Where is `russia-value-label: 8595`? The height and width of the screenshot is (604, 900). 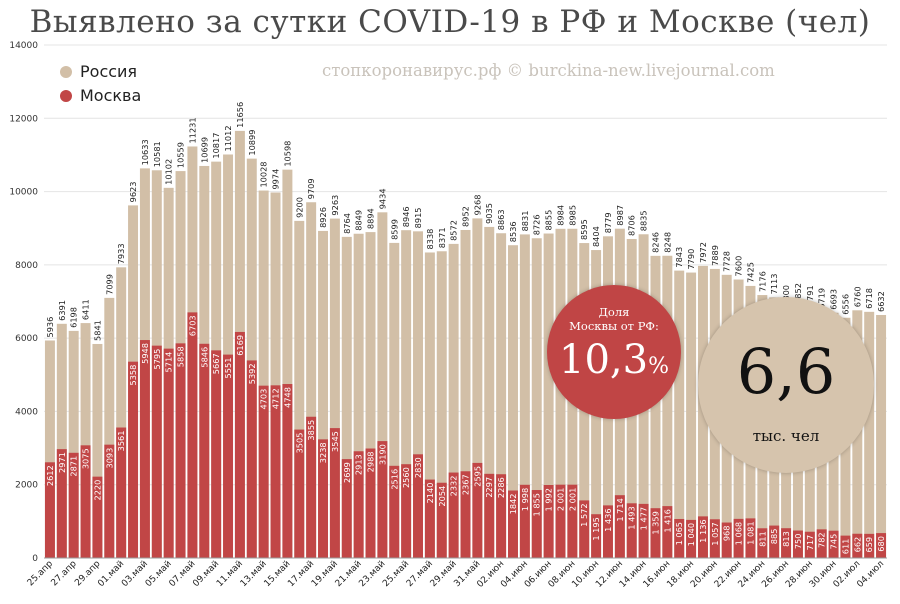
russia-value-label: 8595 is located at coordinates (584, 229).